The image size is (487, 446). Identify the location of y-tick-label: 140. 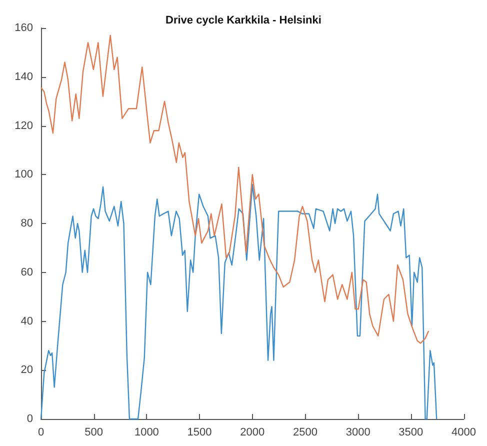
(23, 76).